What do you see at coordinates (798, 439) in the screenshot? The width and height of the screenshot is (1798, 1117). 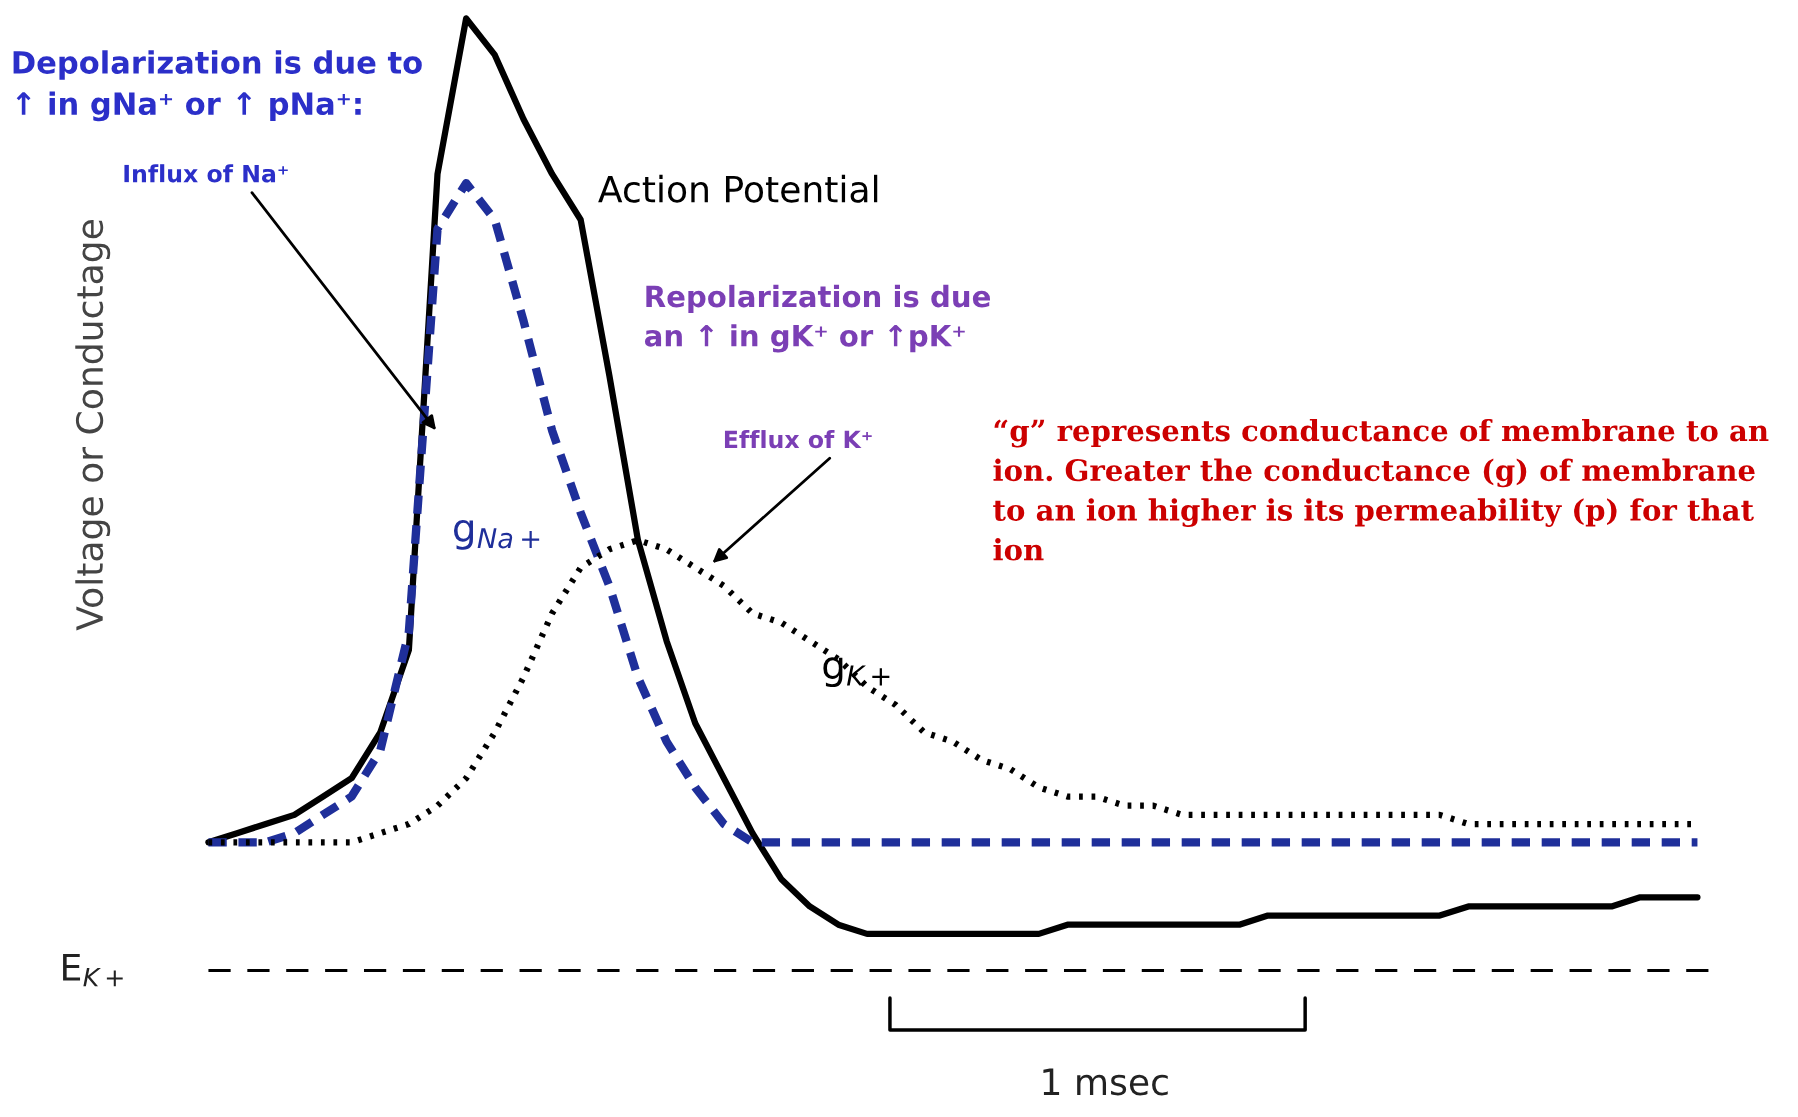 I see `annotation: Efflux of K⁺` at bounding box center [798, 439].